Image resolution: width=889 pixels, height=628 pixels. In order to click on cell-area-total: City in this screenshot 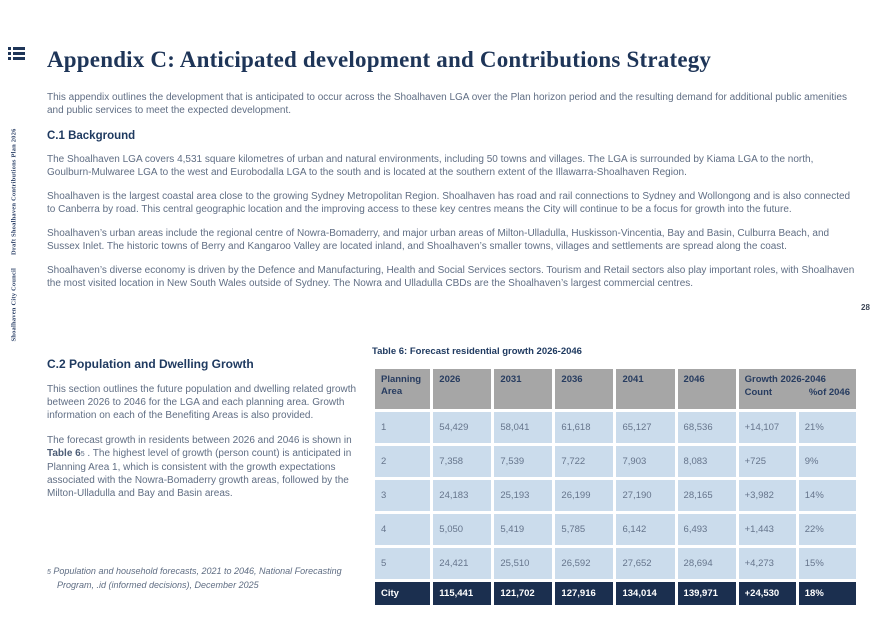, I will do `click(403, 593)`.